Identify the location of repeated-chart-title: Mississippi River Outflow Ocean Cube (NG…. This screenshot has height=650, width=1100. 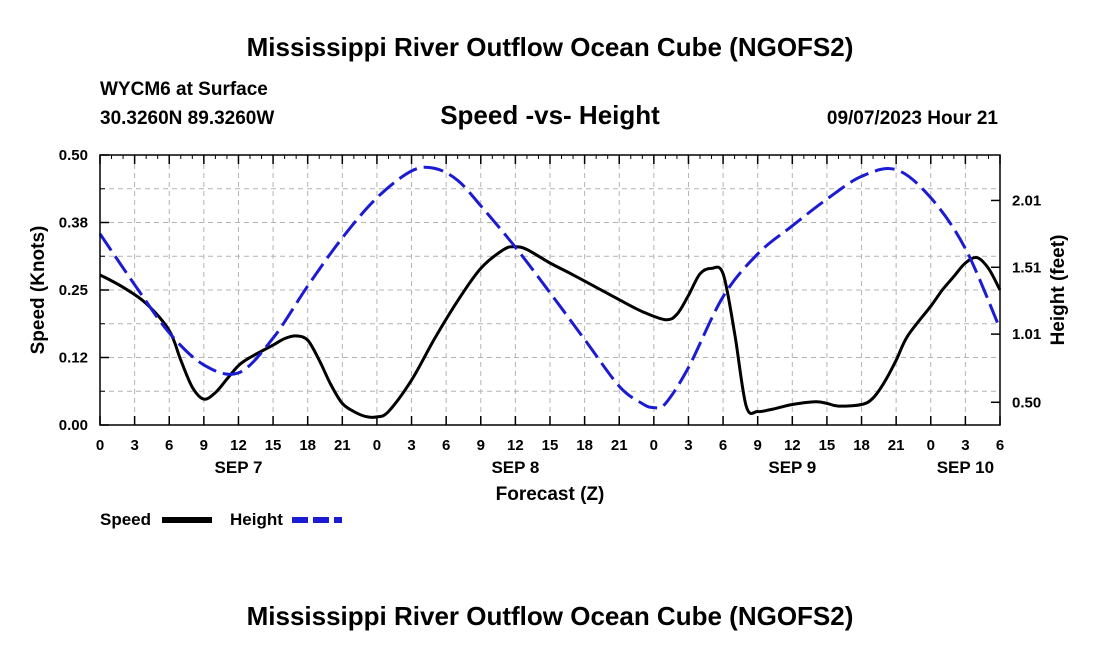
(550, 616).